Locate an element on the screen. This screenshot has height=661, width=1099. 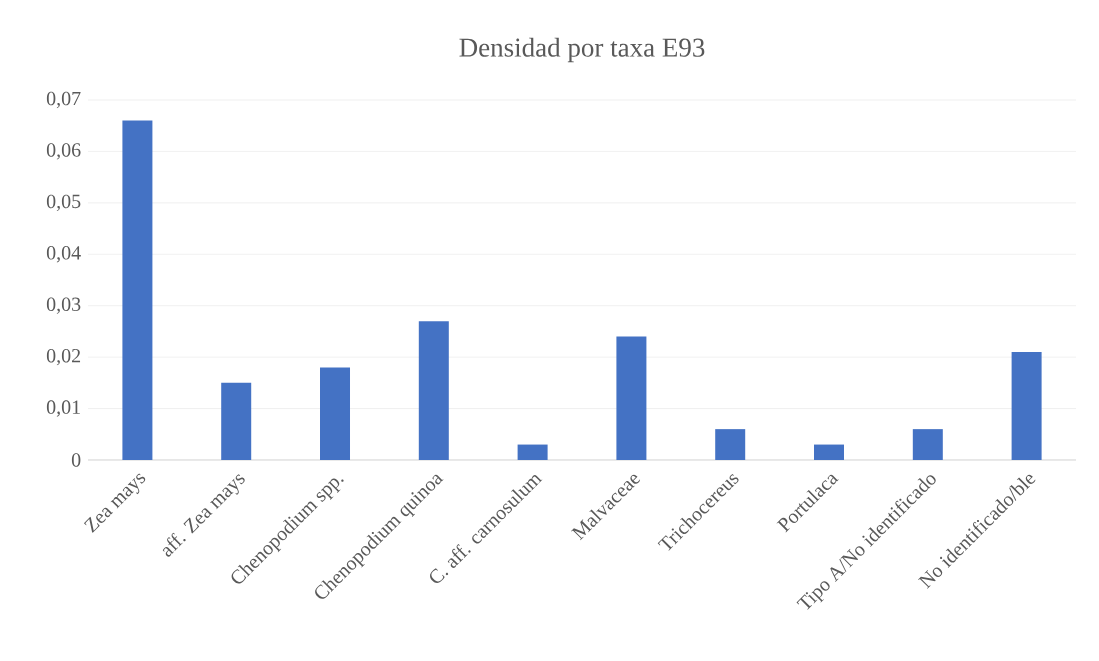
y-tick-label: 0,06 is located at coordinates (63, 151).